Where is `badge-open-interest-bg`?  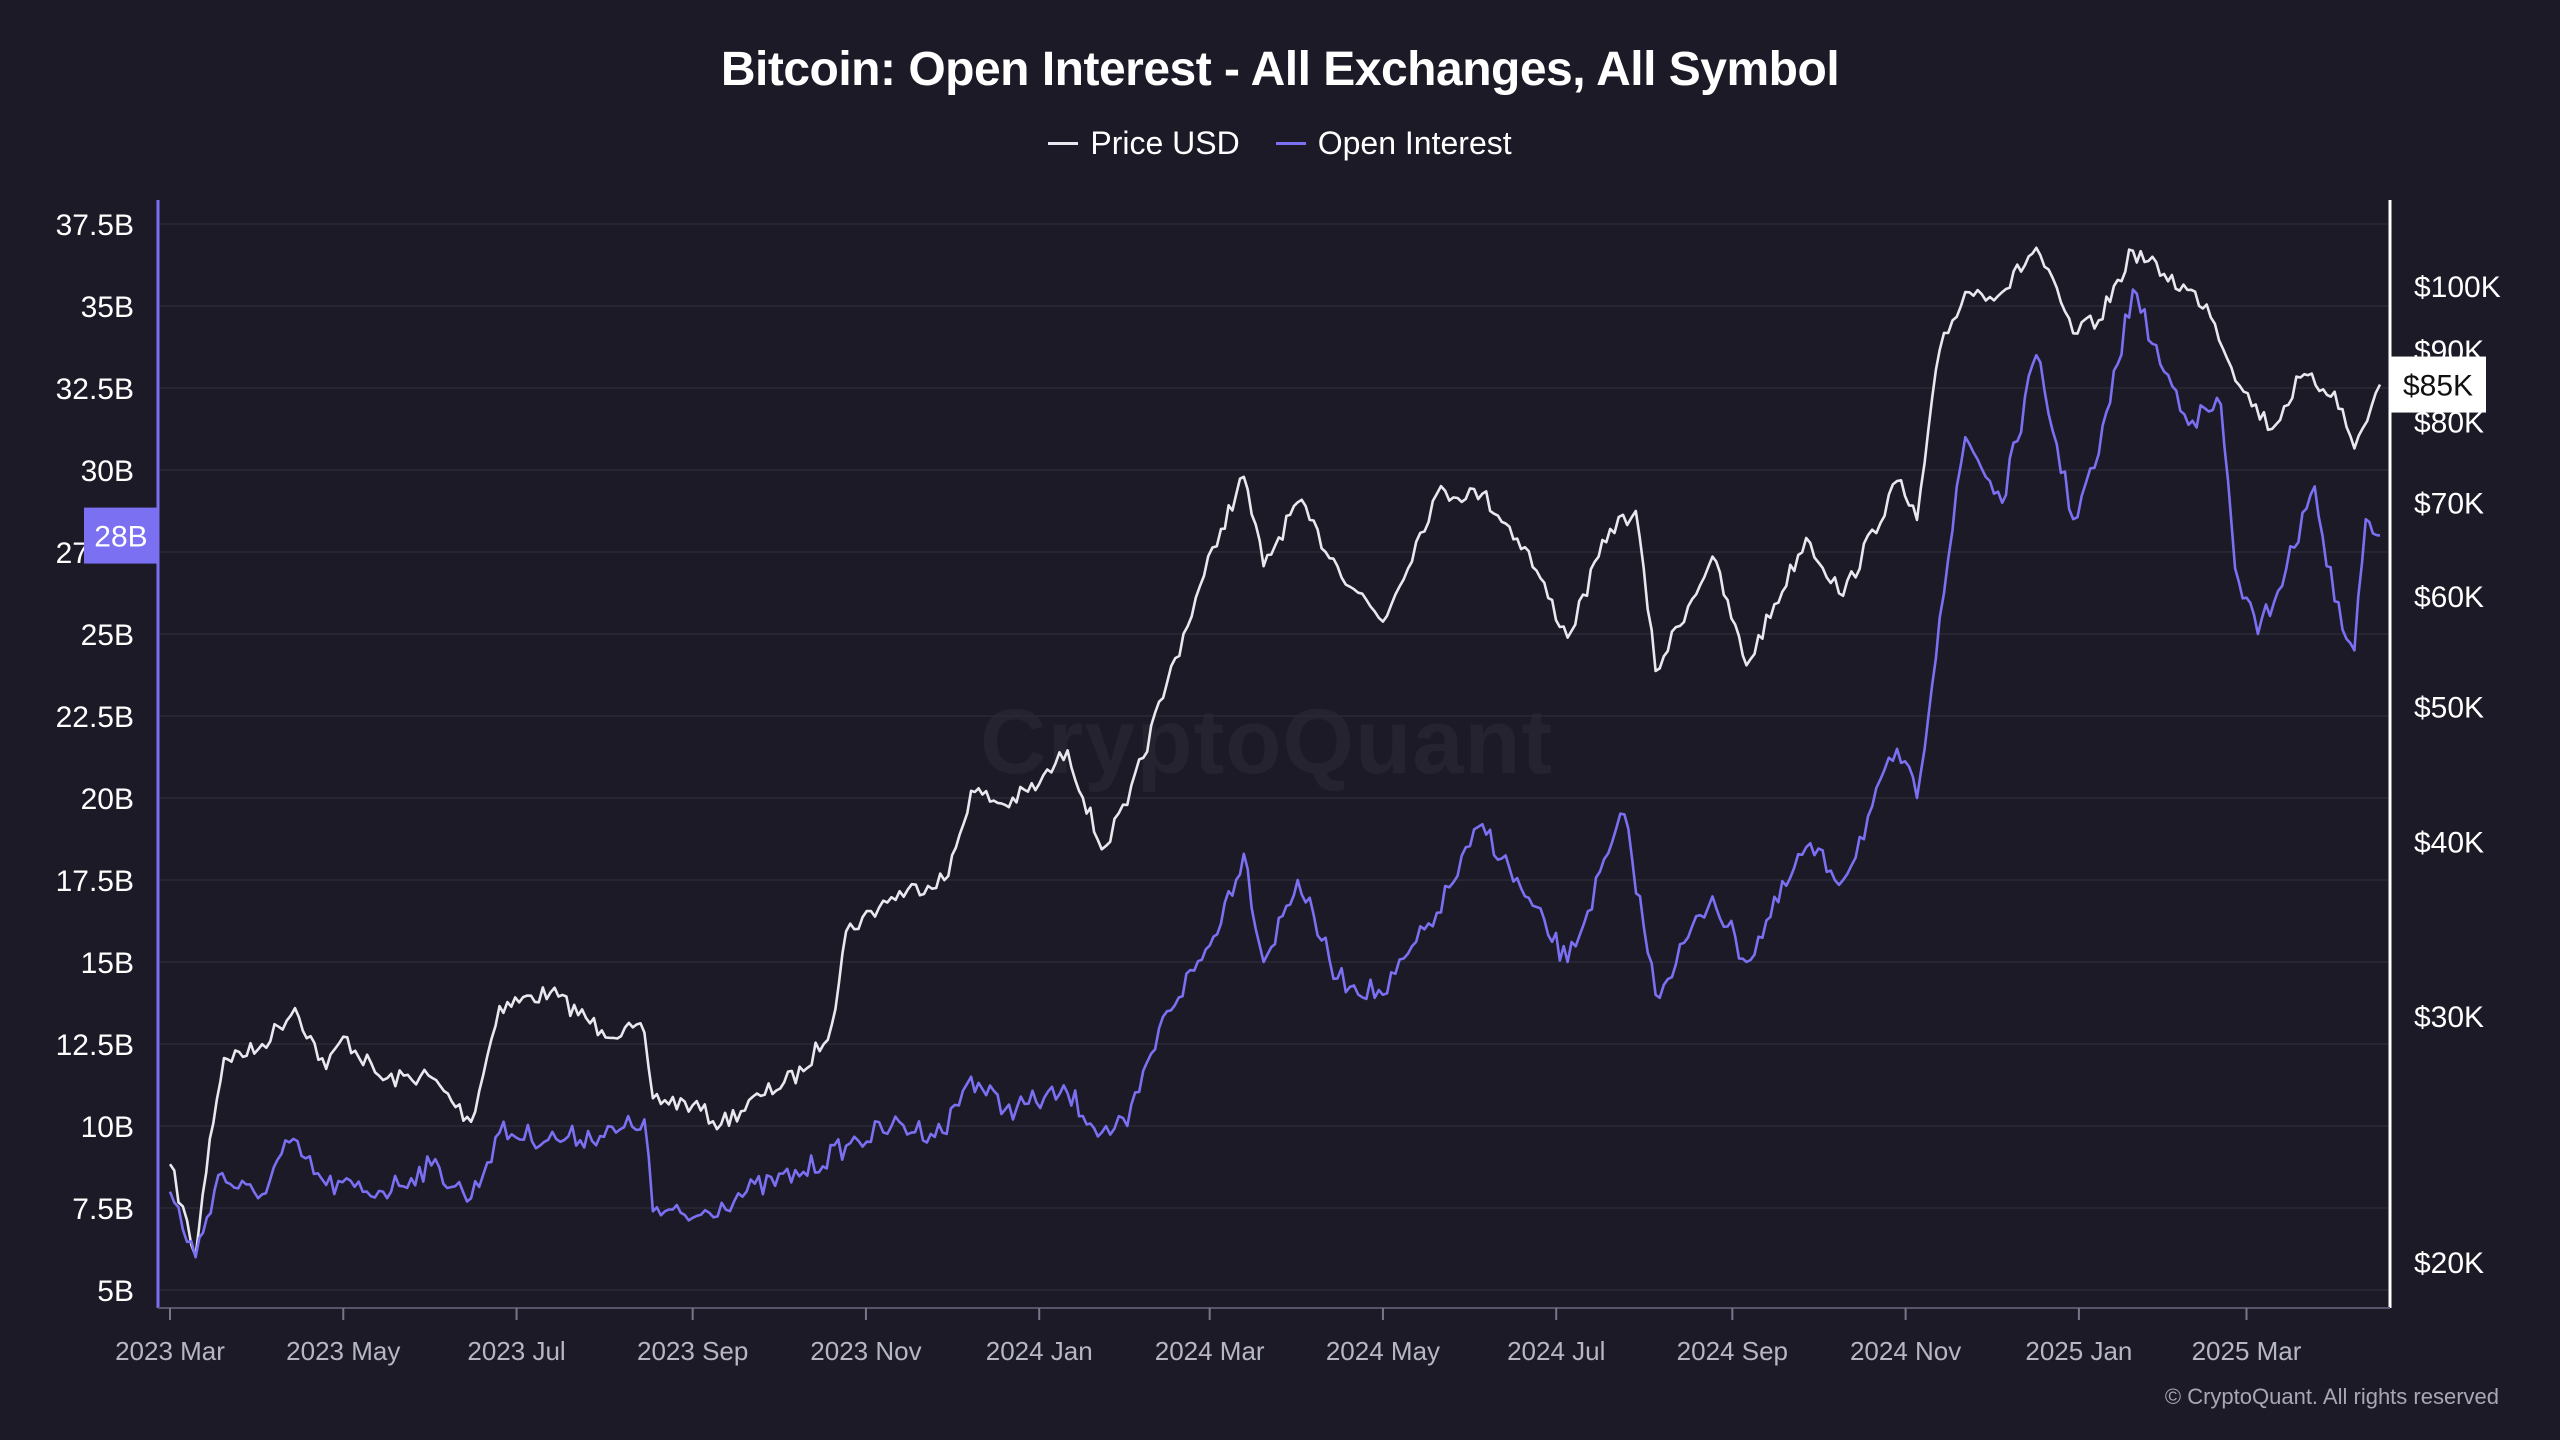
badge-open-interest-bg is located at coordinates (121, 535).